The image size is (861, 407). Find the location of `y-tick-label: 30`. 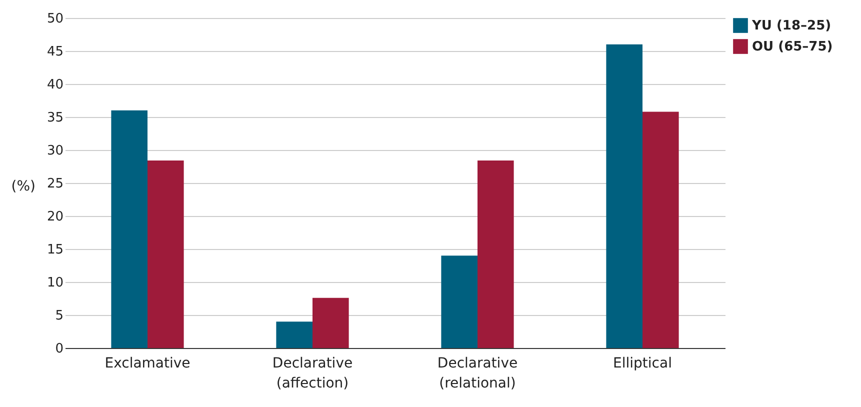

y-tick-label: 30 is located at coordinates (55, 151).